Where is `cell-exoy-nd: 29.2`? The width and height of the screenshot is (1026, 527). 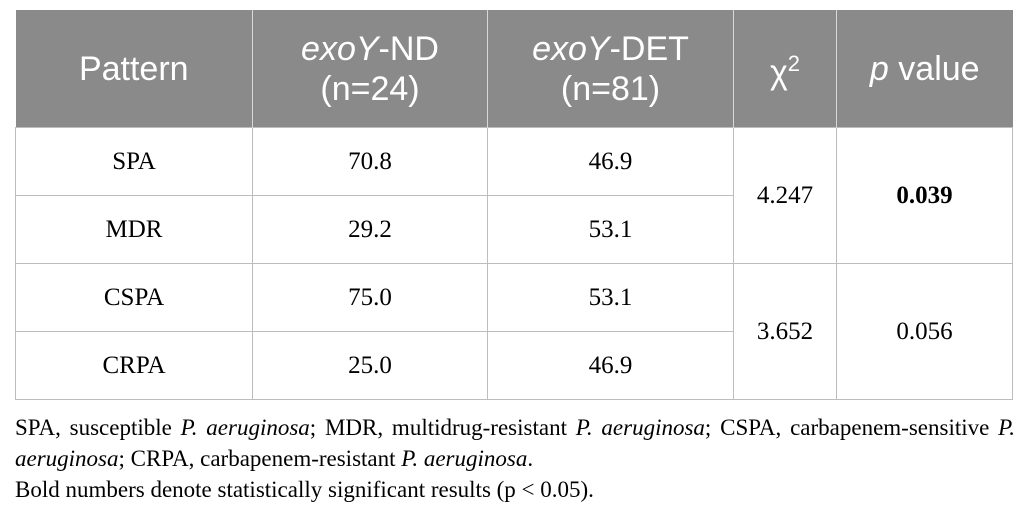 cell-exoy-nd: 29.2 is located at coordinates (370, 229).